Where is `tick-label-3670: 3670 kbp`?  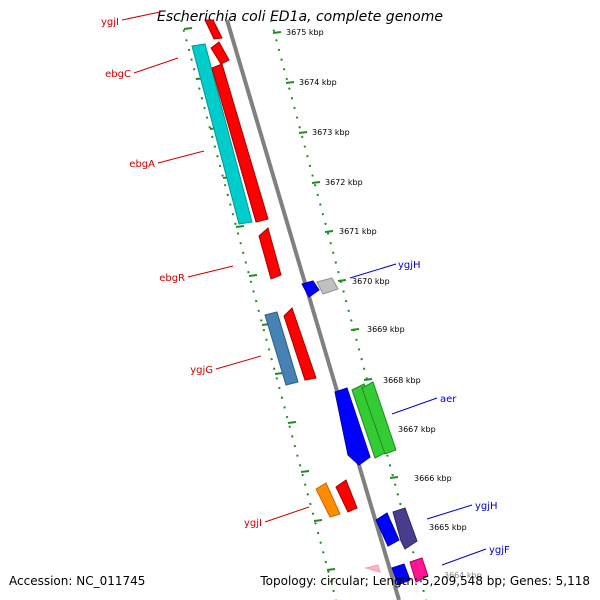 tick-label-3670: 3670 kbp is located at coordinates (371, 281).